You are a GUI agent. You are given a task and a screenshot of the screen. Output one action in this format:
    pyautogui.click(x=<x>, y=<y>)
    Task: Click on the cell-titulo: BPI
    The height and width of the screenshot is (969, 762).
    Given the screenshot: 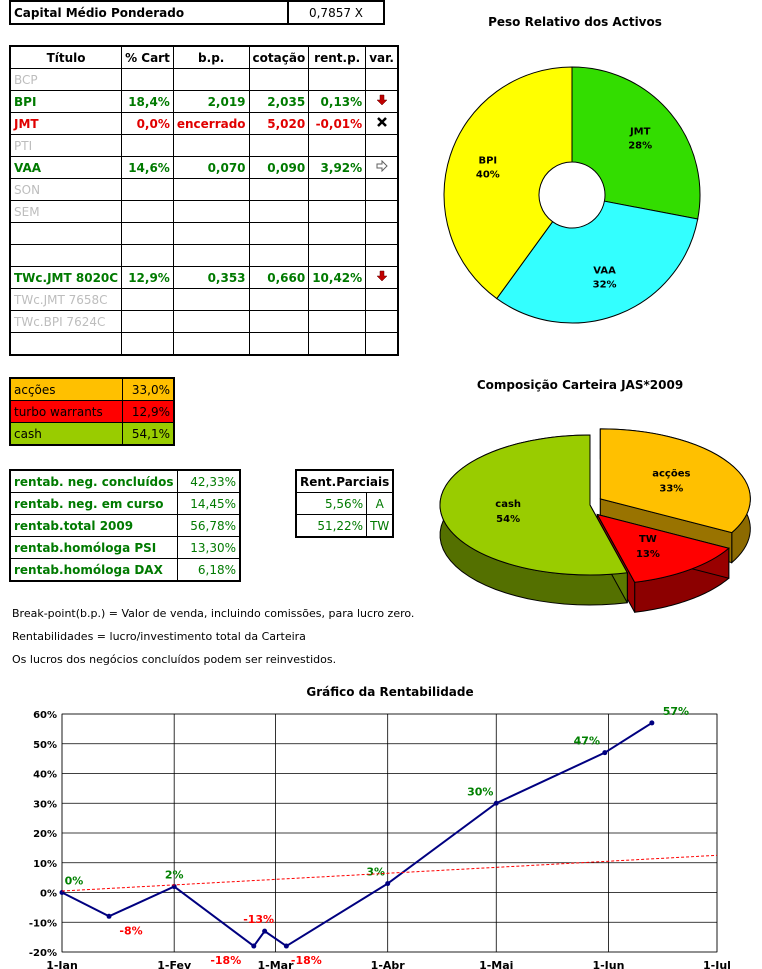 What is the action you would take?
    pyautogui.click(x=66, y=101)
    